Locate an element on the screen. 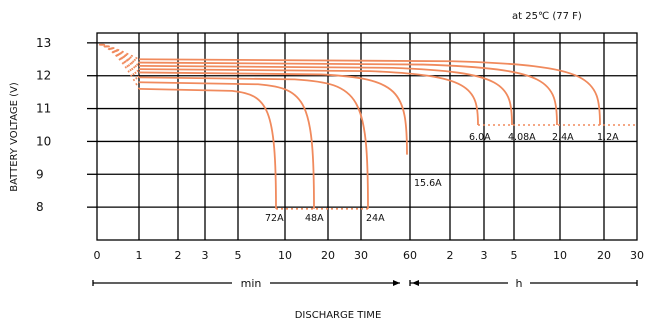 The height and width of the screenshot is (326, 649). discharge-curve-4.08A is located at coordinates (325, 95).